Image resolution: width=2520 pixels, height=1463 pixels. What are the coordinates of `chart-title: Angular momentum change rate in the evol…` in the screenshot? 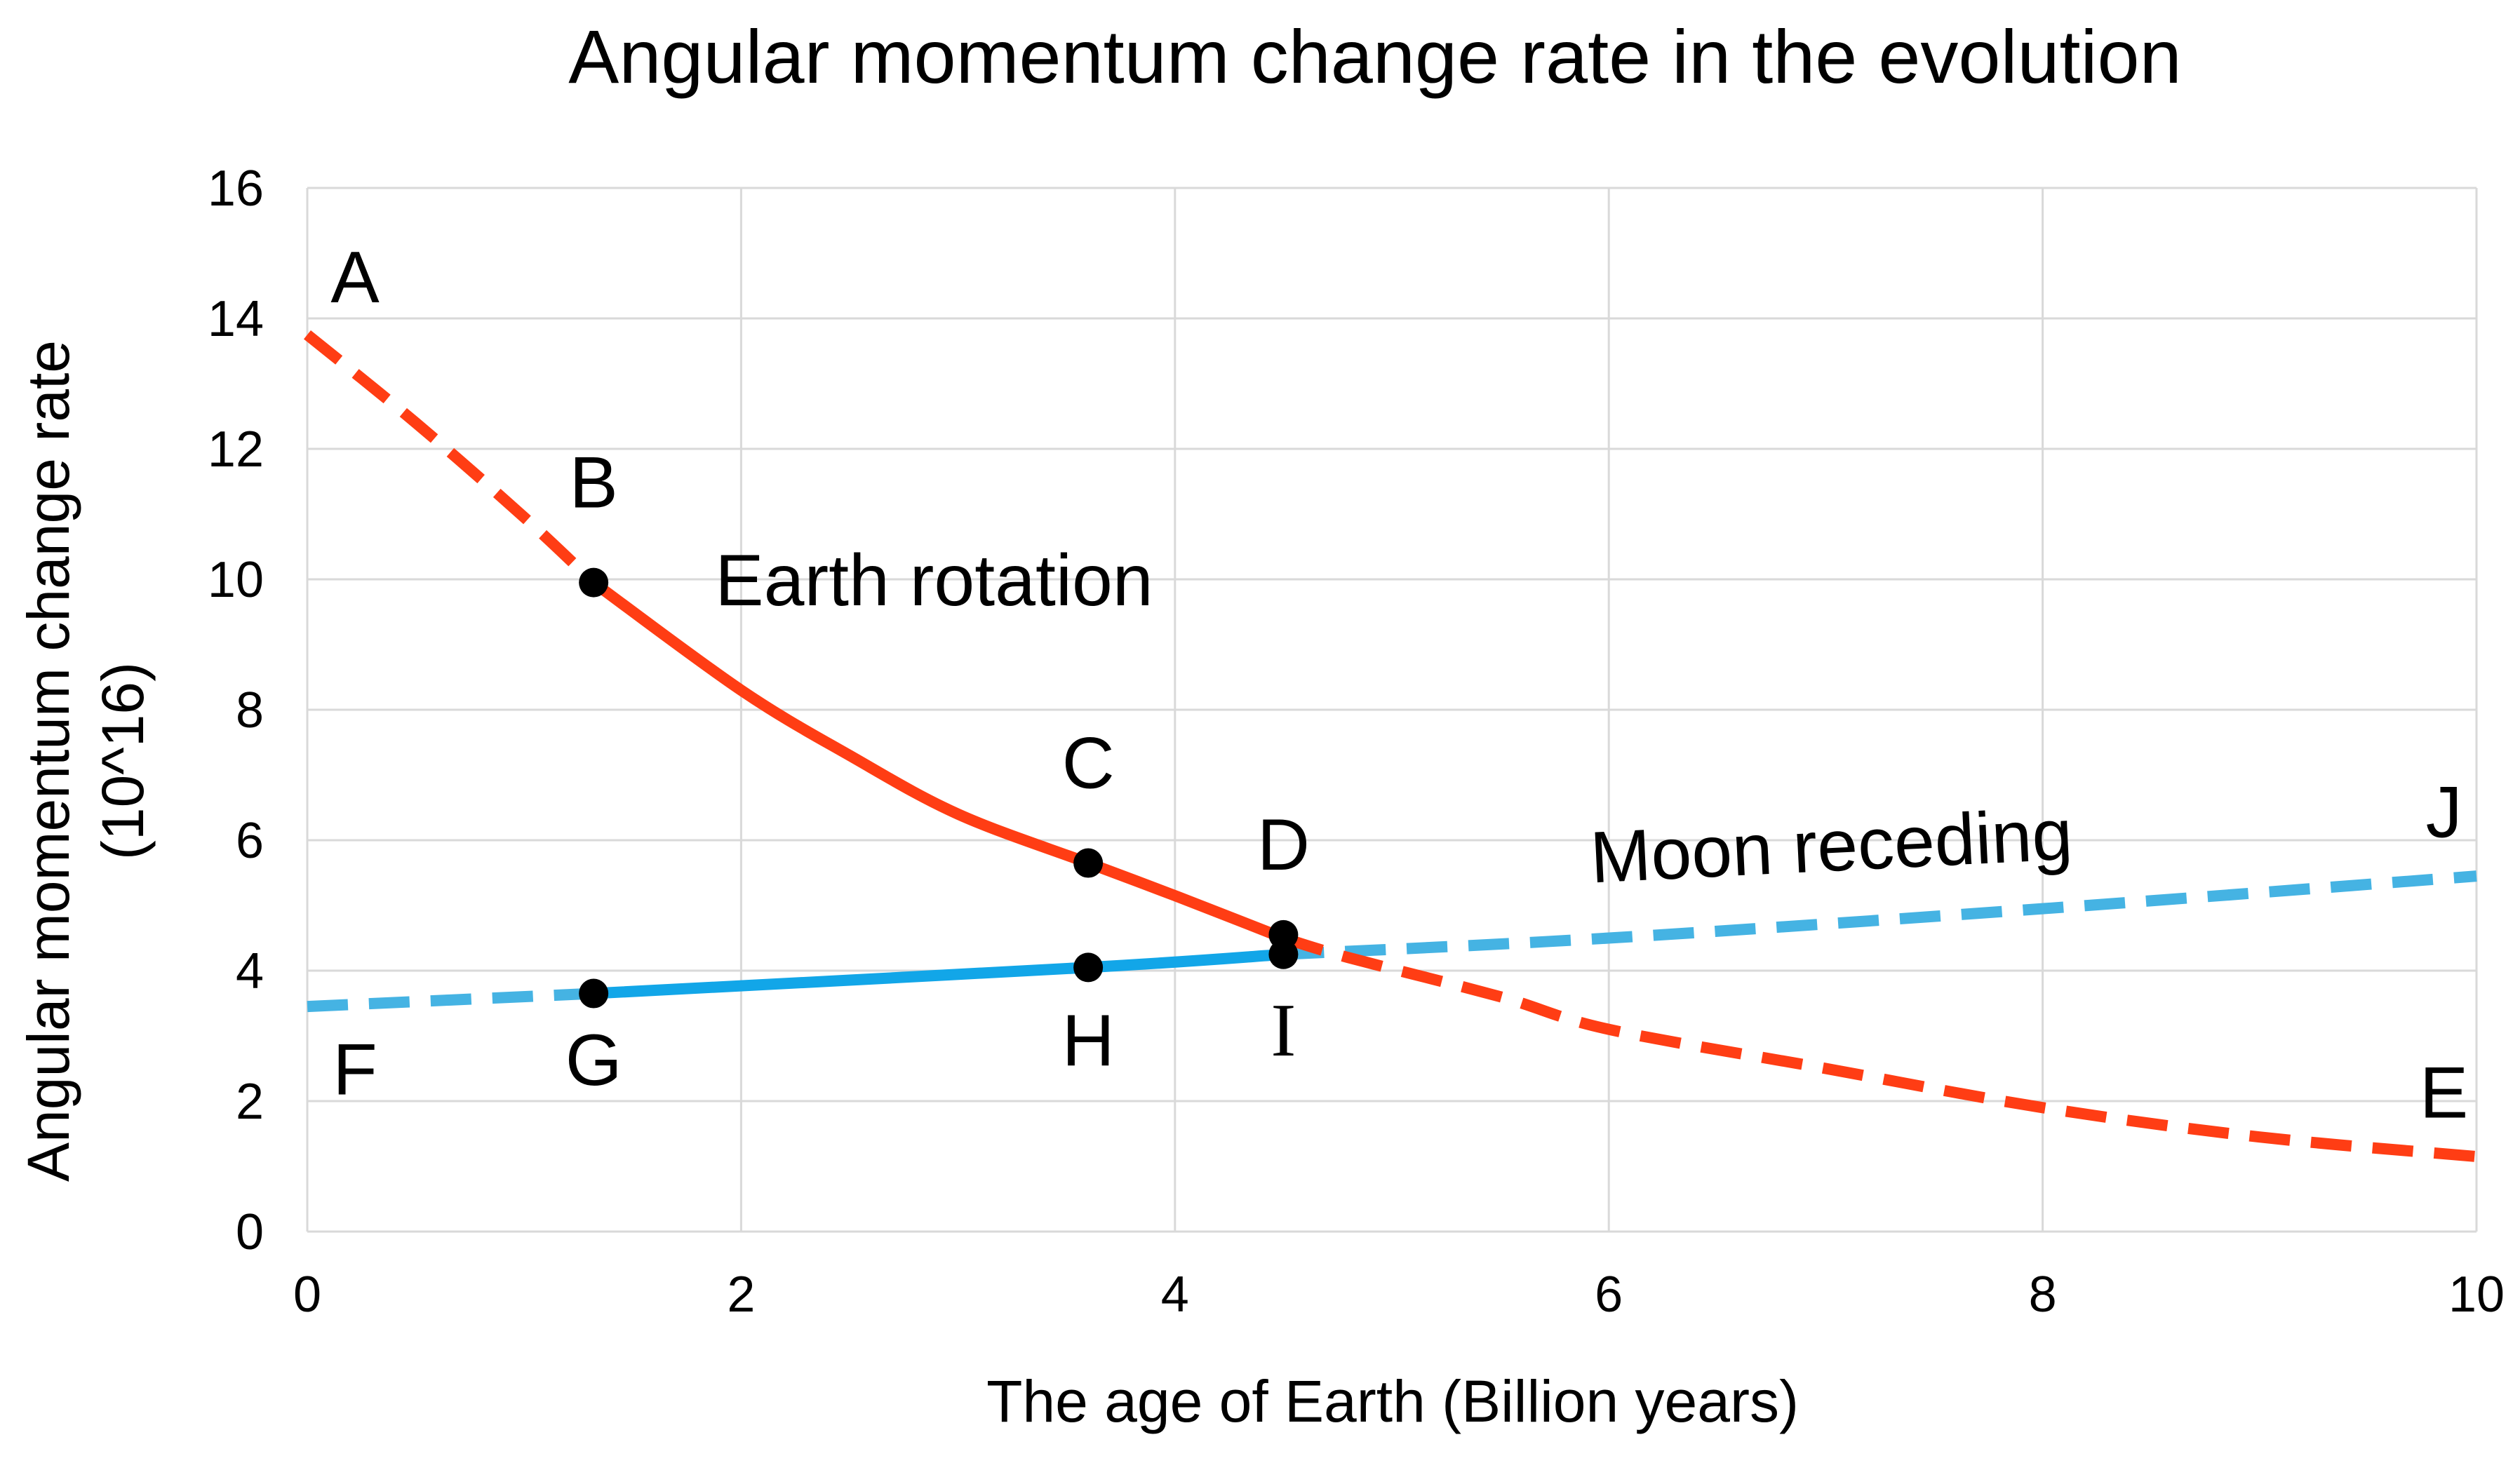 It's located at (1374, 56).